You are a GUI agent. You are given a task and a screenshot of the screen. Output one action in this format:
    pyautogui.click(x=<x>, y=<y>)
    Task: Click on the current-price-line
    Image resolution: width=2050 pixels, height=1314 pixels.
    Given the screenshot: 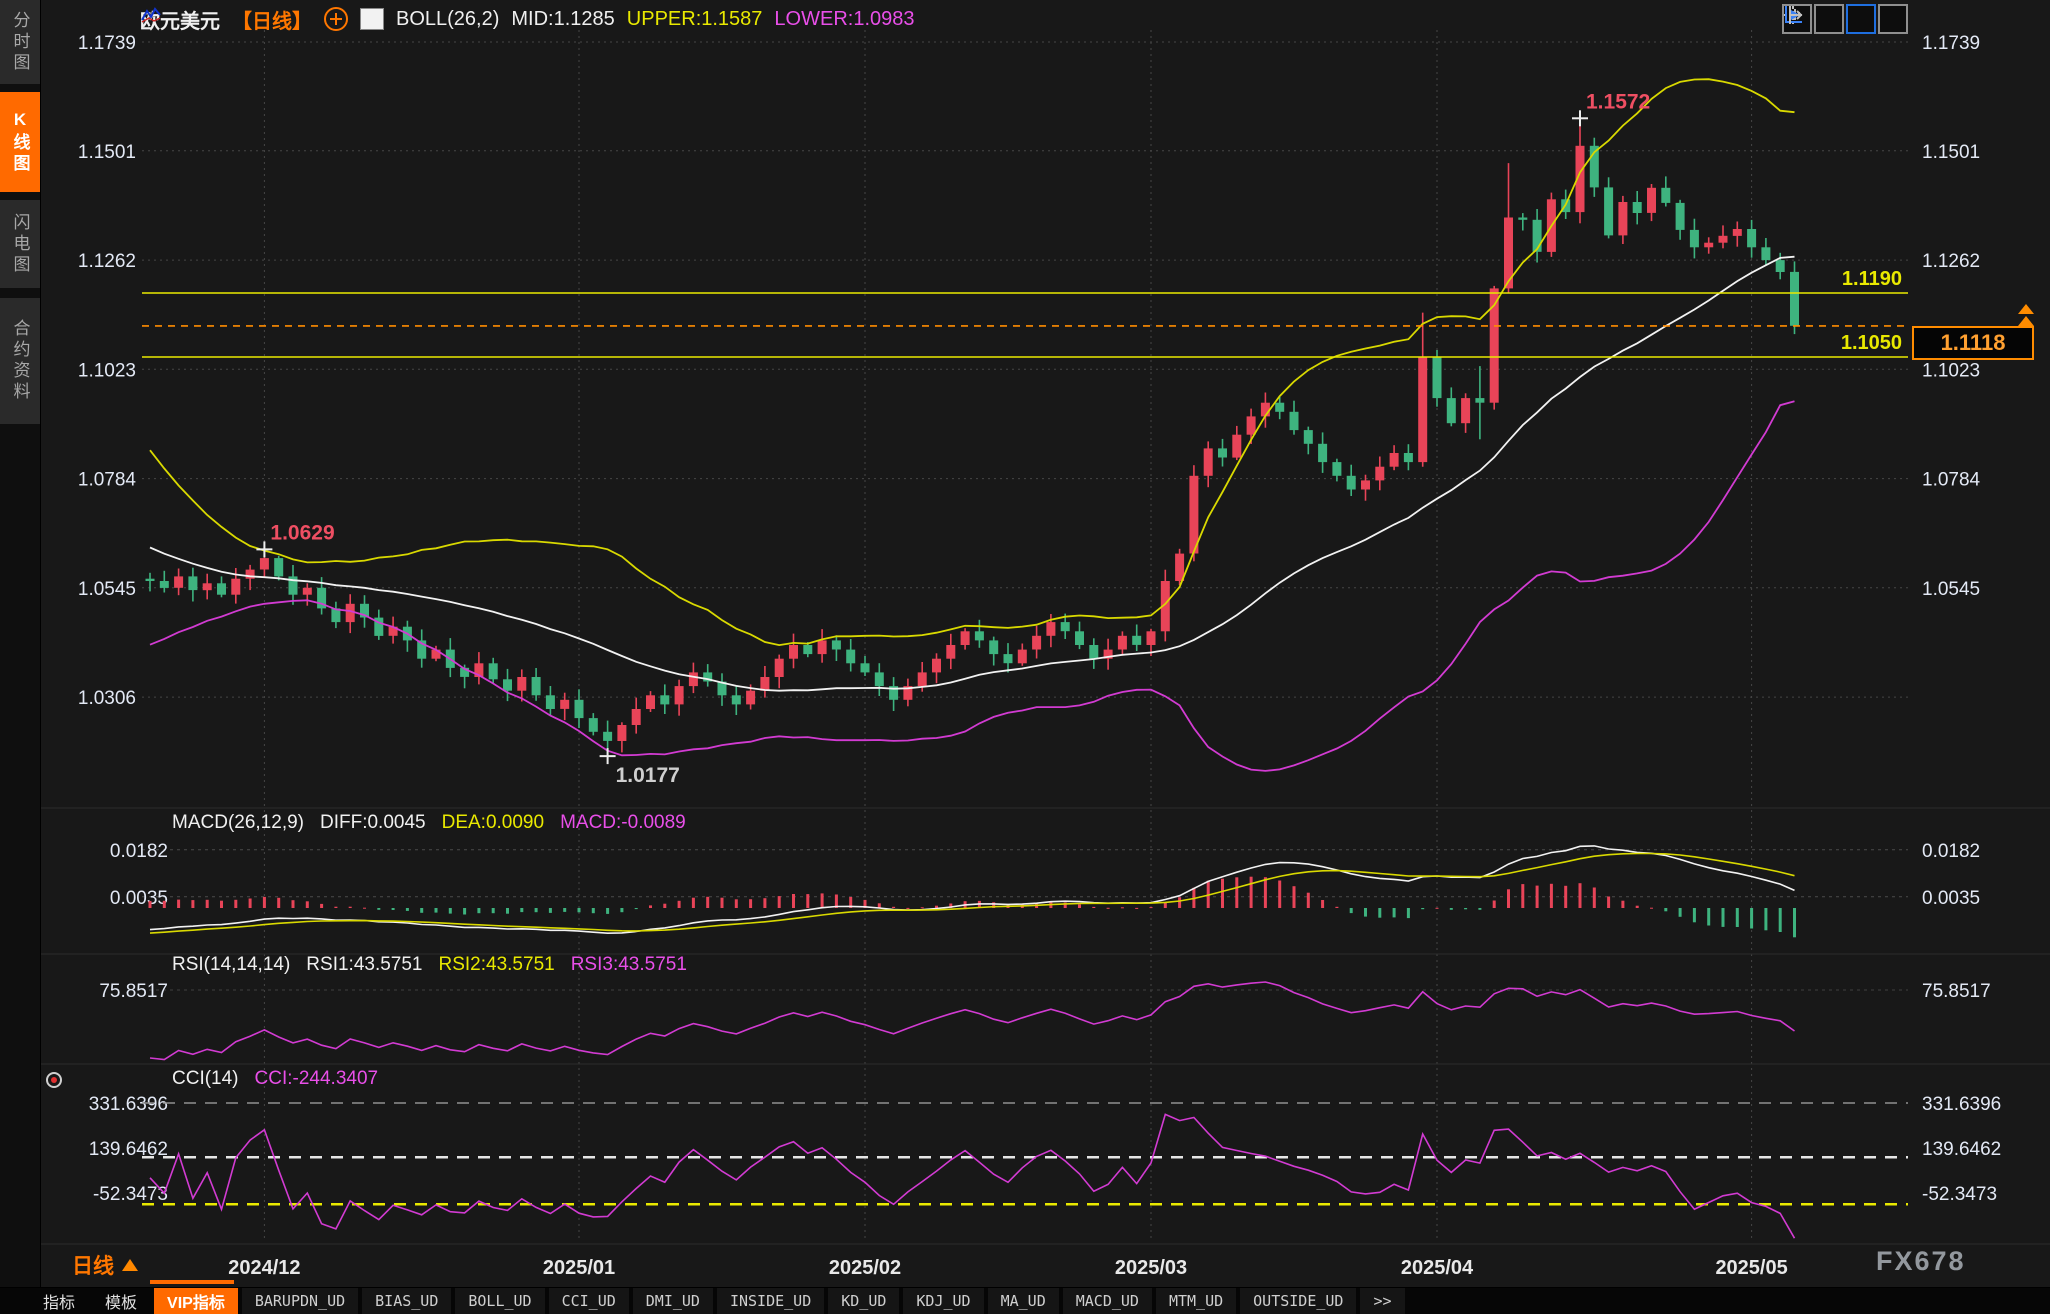 What is the action you would take?
    pyautogui.click(x=1088, y=315)
    